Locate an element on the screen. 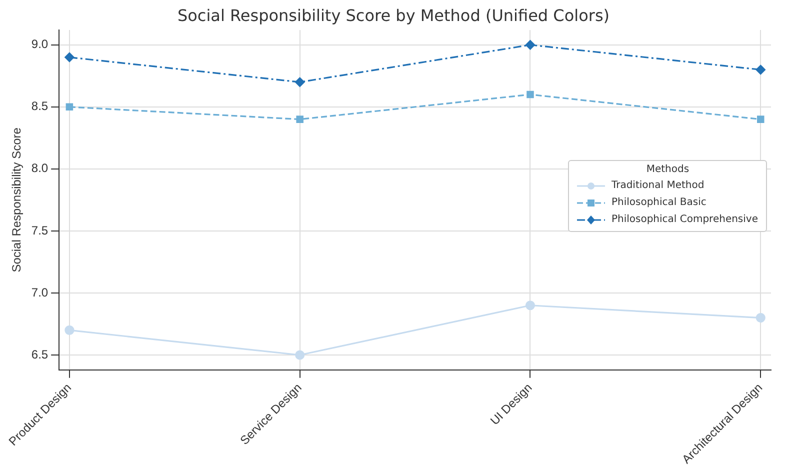  y-tick-label: 7.5 is located at coordinates (39, 230).